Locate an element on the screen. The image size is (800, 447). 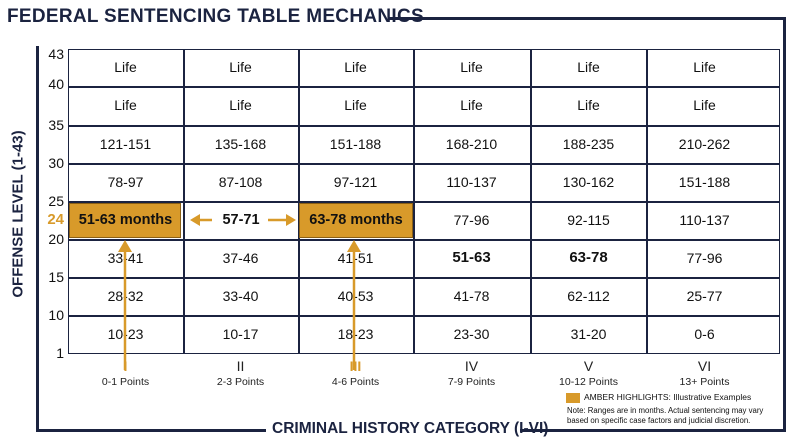
frame-bottom-border-left is located at coordinates (151, 430).